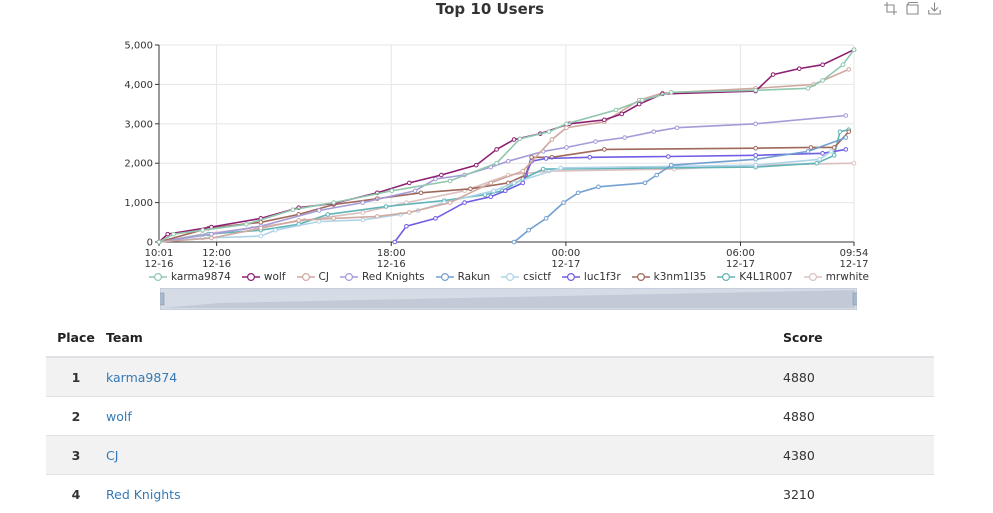 The width and height of the screenshot is (993, 513). Describe the element at coordinates (119, 416) in the screenshot. I see `team-link: wolf` at that location.